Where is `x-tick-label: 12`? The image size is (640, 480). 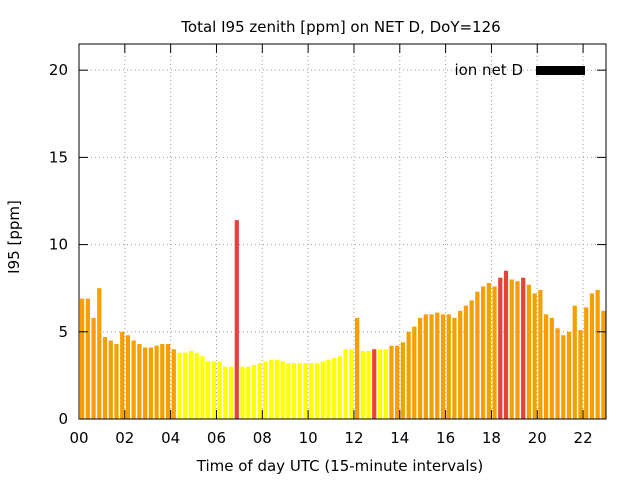 x-tick-label: 12 is located at coordinates (353, 438).